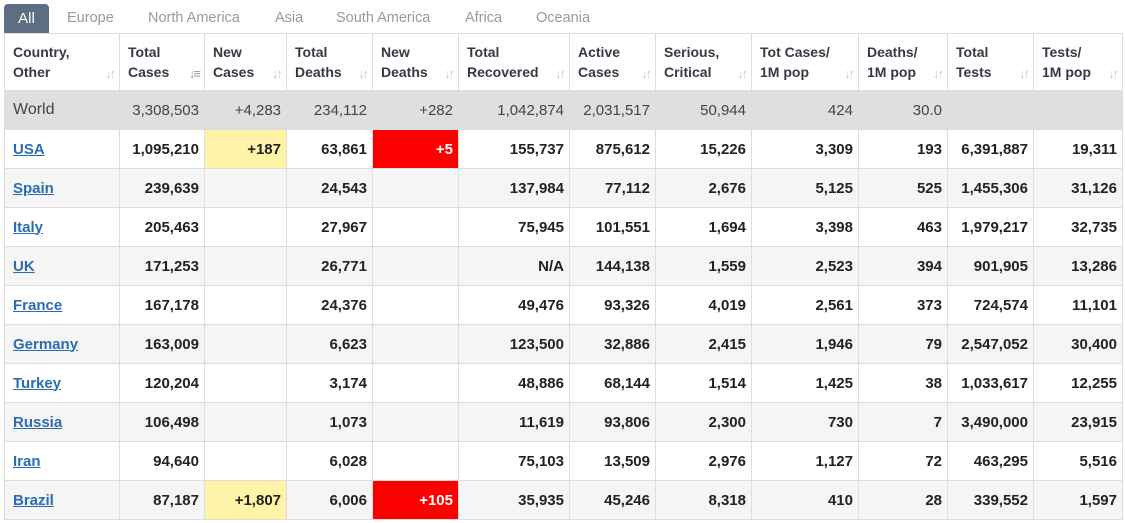  Describe the element at coordinates (415, 500) in the screenshot. I see `cell-new-deaths: +105` at that location.